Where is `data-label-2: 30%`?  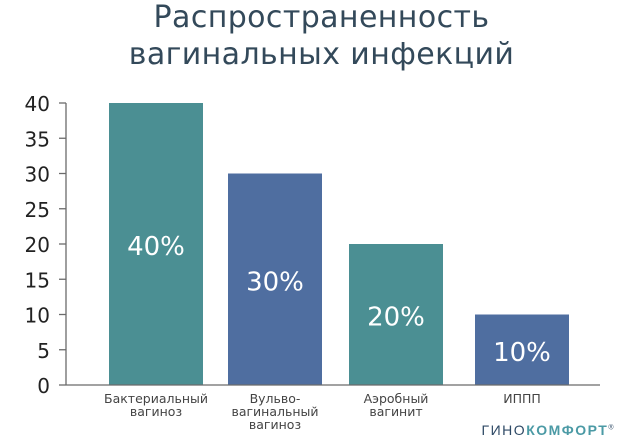 data-label-2: 30% is located at coordinates (275, 282).